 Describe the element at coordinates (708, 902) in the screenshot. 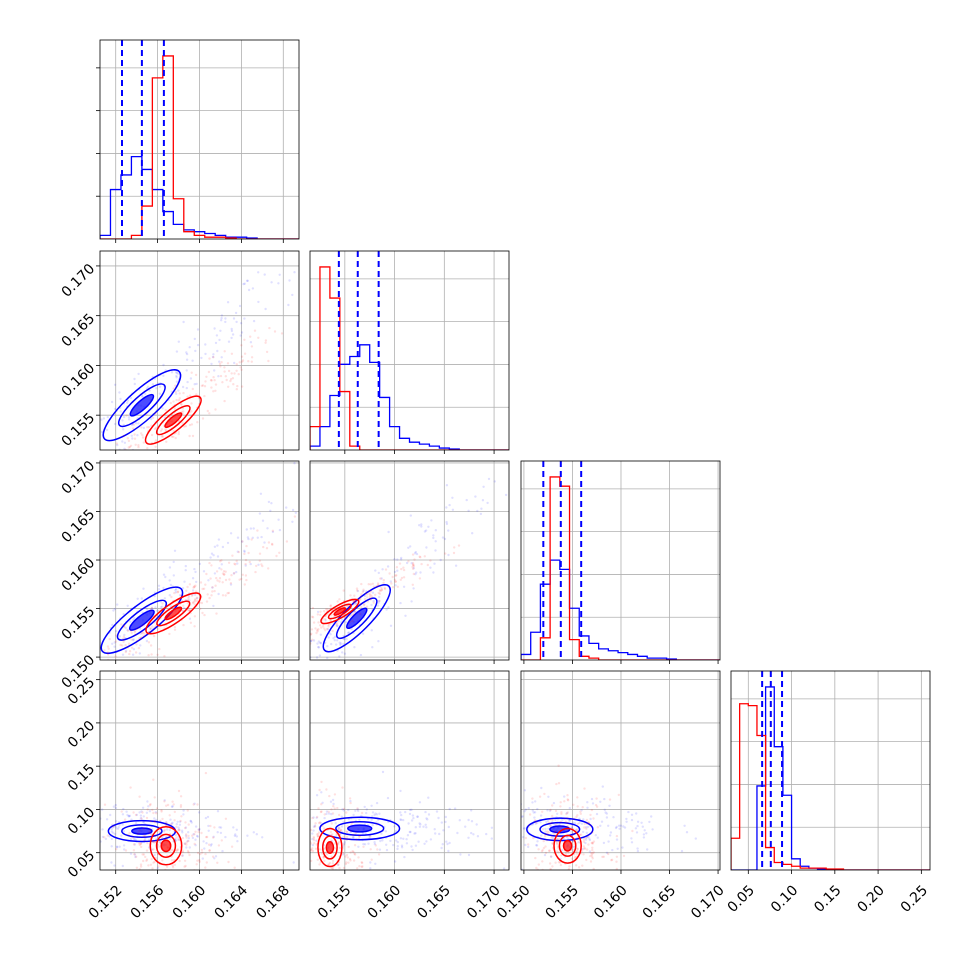

I see `x-tick-label: 0.170` at that location.